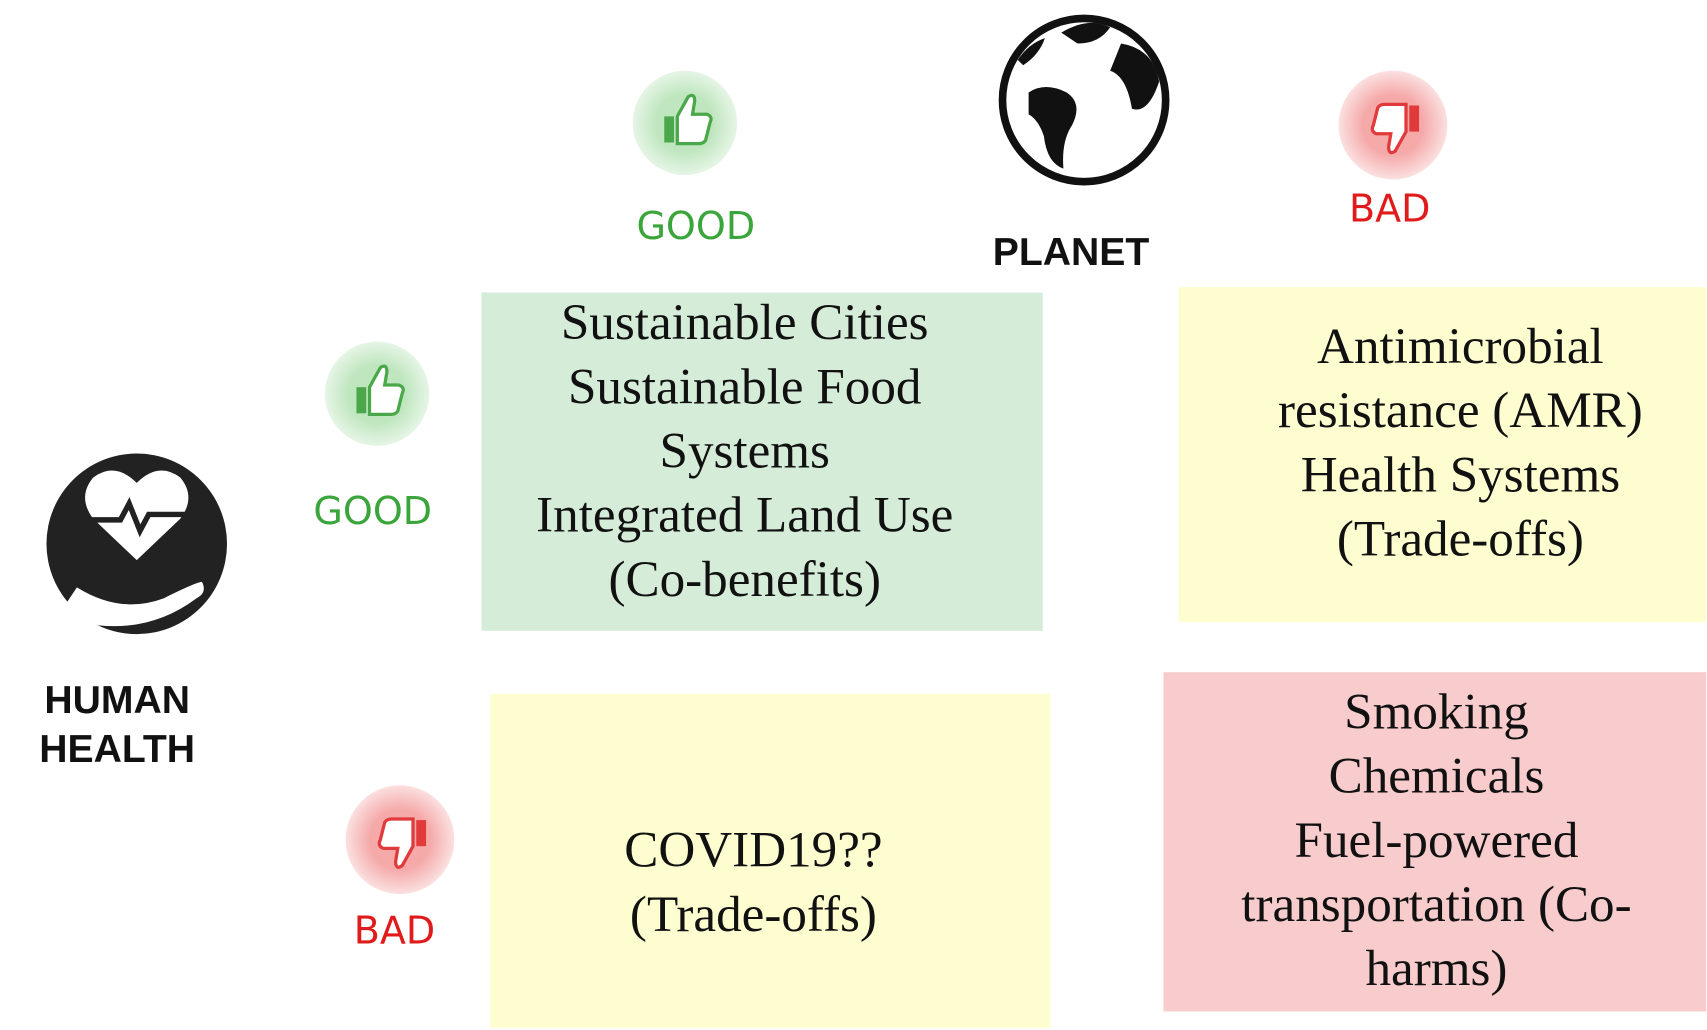  Describe the element at coordinates (1437, 776) in the screenshot. I see `quadrant-line: Chemicals` at that location.